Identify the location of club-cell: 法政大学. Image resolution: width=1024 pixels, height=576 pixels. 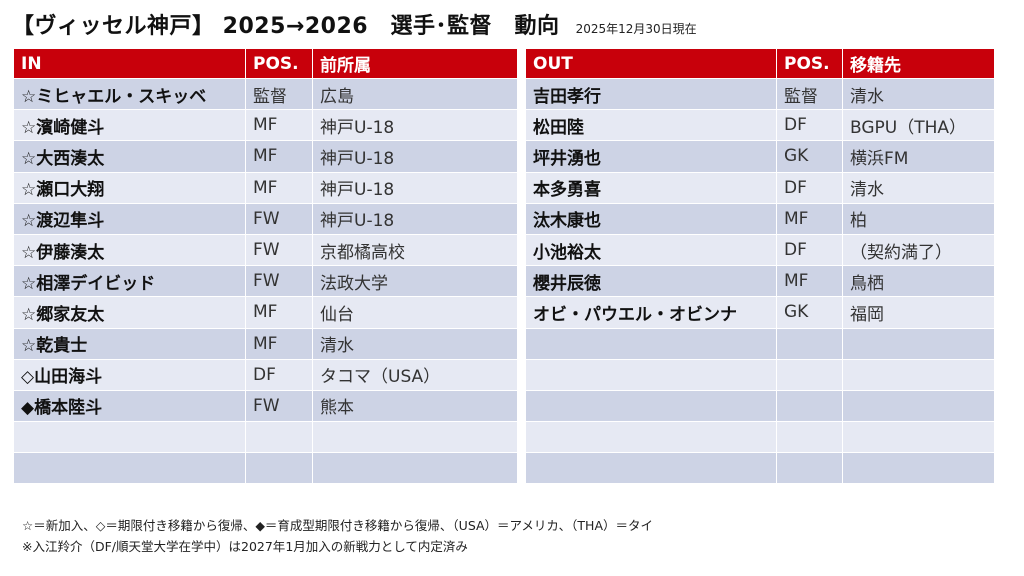
(415, 282).